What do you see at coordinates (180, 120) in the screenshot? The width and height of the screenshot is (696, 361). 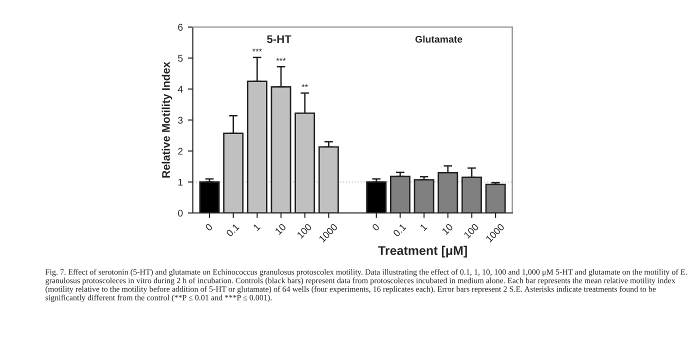 I see `y-tick-label: 3` at bounding box center [180, 120].